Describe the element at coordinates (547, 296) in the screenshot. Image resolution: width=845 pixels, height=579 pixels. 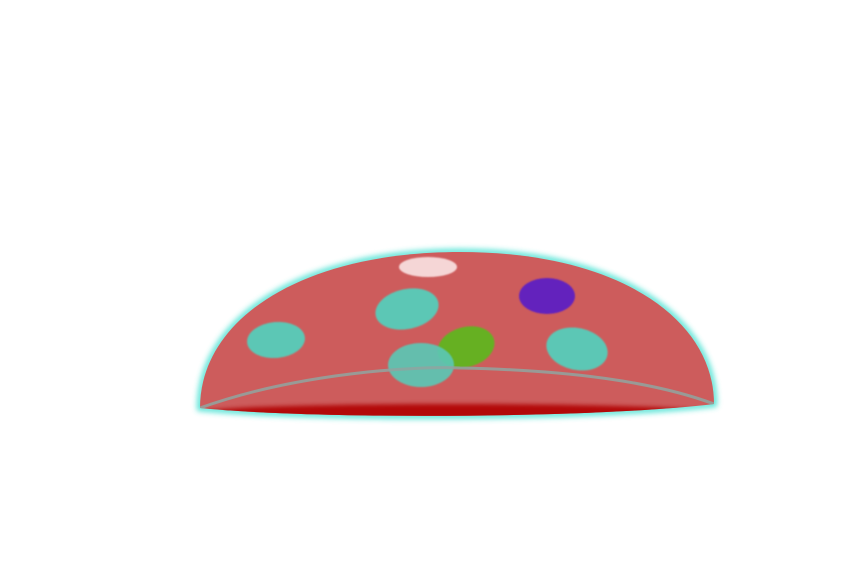
I see `purple-spot` at that location.